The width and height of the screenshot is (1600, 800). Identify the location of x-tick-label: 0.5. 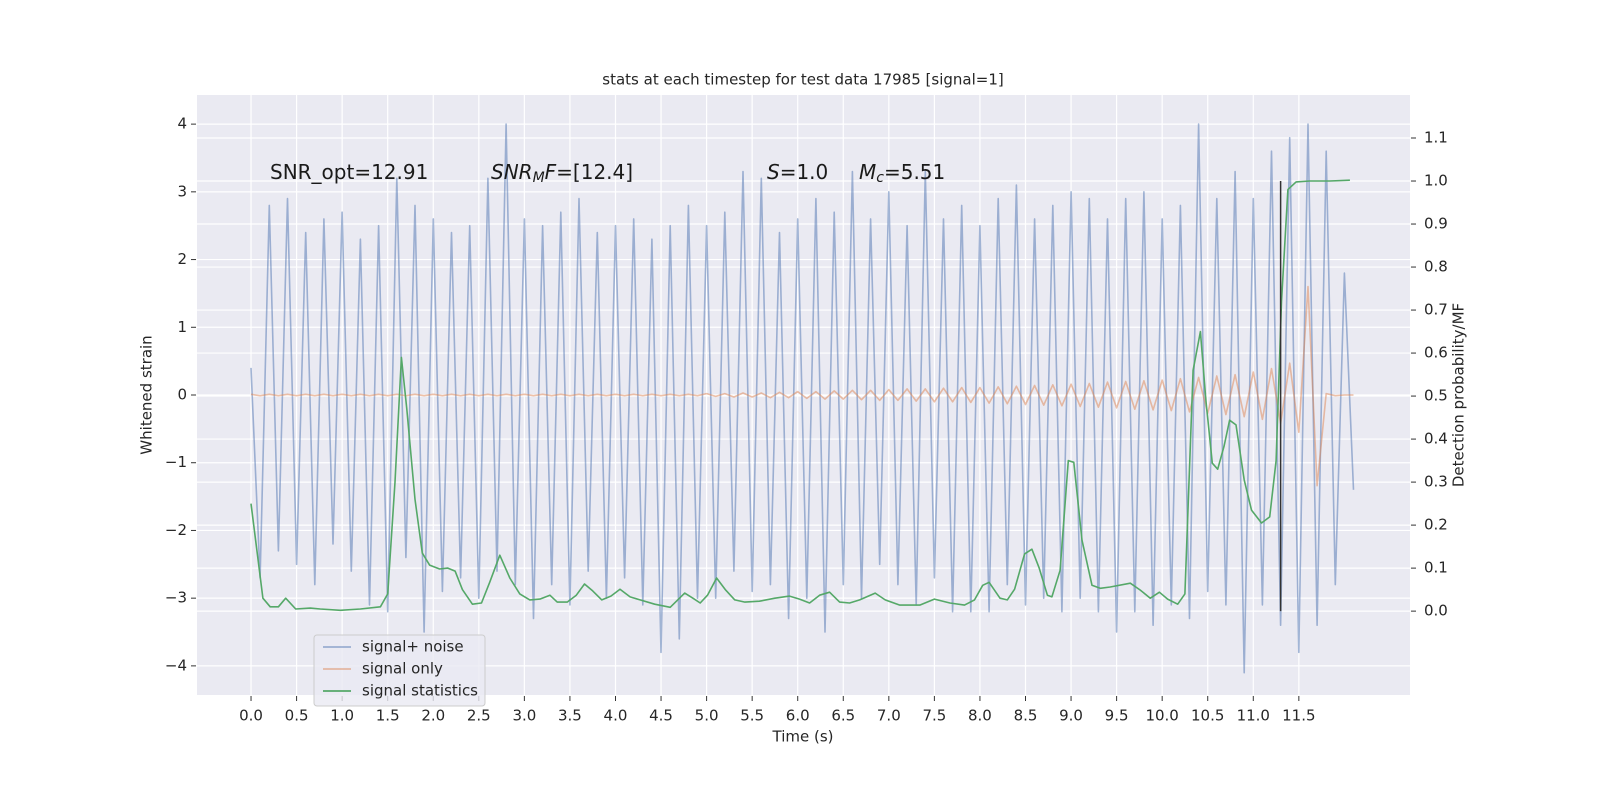
(297, 716).